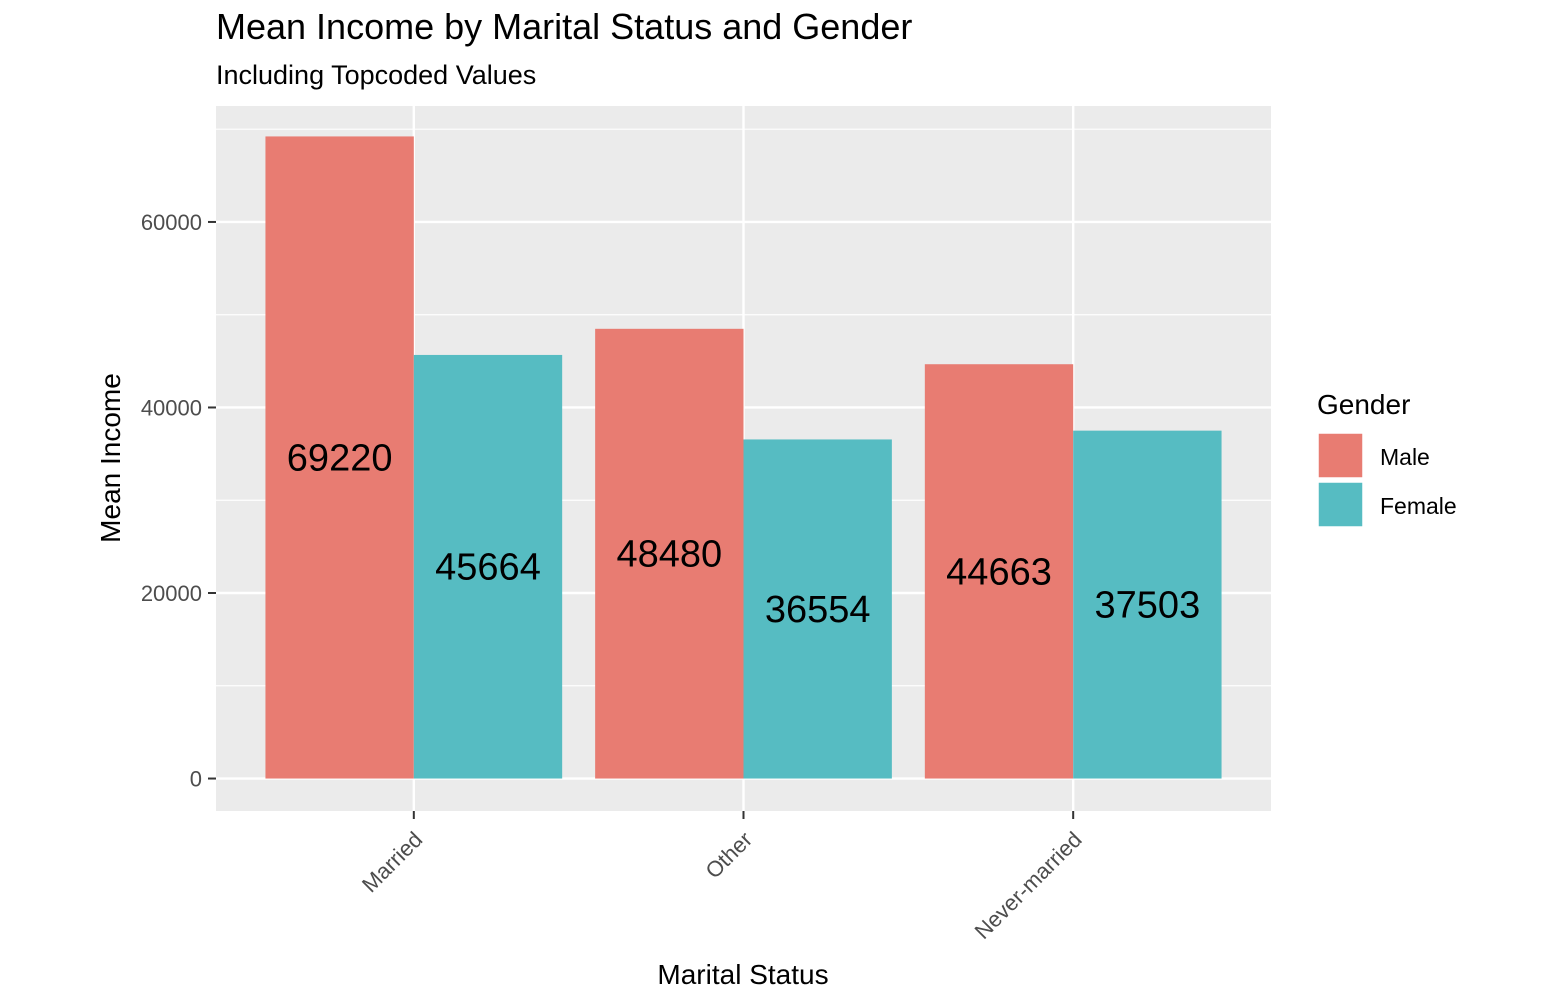  Describe the element at coordinates (728, 855) in the screenshot. I see `x-tick-label: Other` at that location.